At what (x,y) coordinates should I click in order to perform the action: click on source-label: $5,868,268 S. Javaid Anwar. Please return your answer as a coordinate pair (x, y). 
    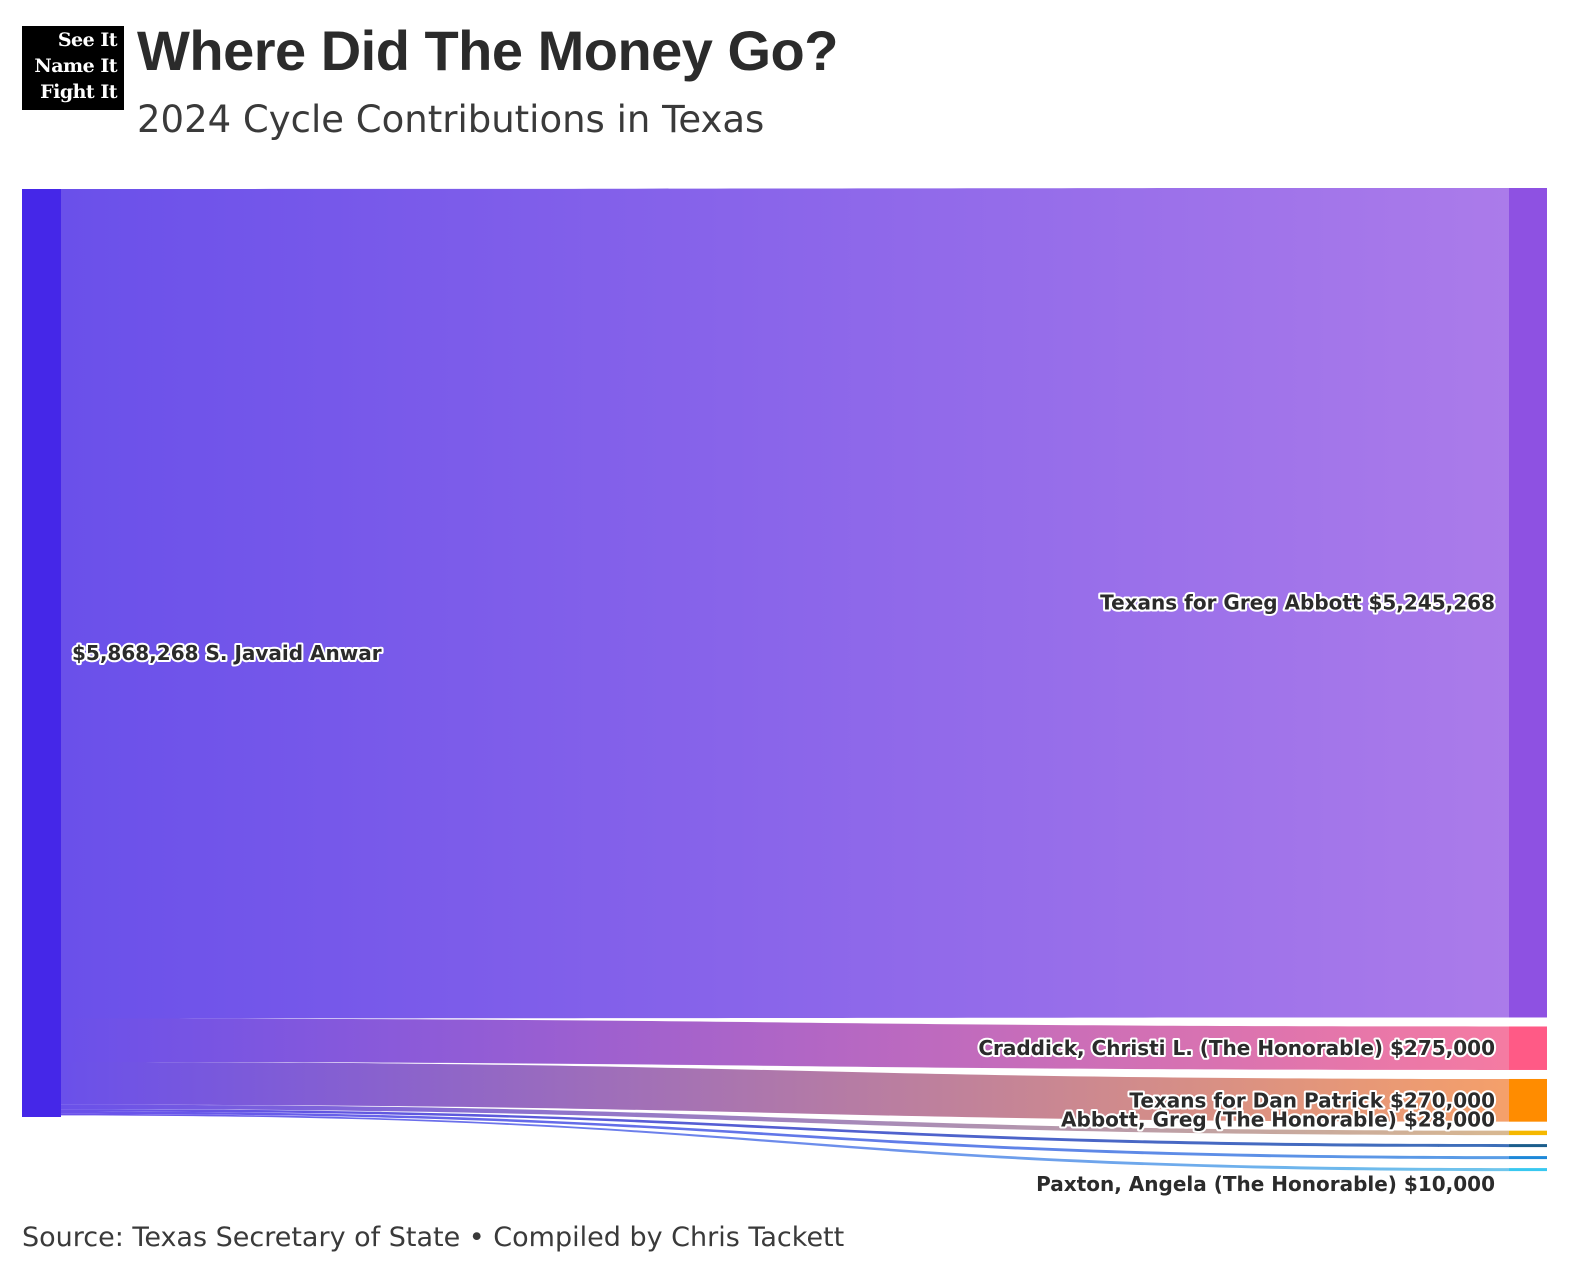
    Looking at the image, I should click on (227, 653).